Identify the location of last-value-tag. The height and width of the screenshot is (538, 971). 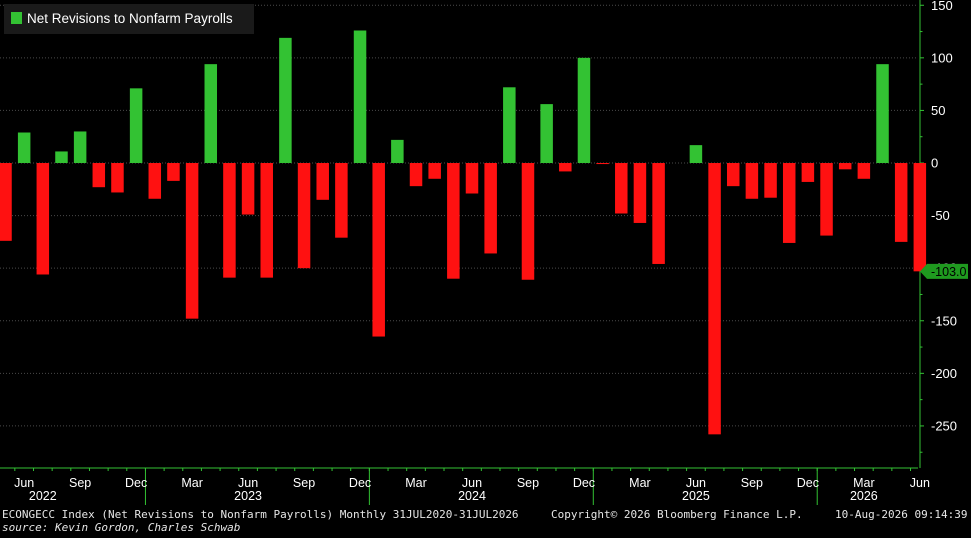
(944, 271).